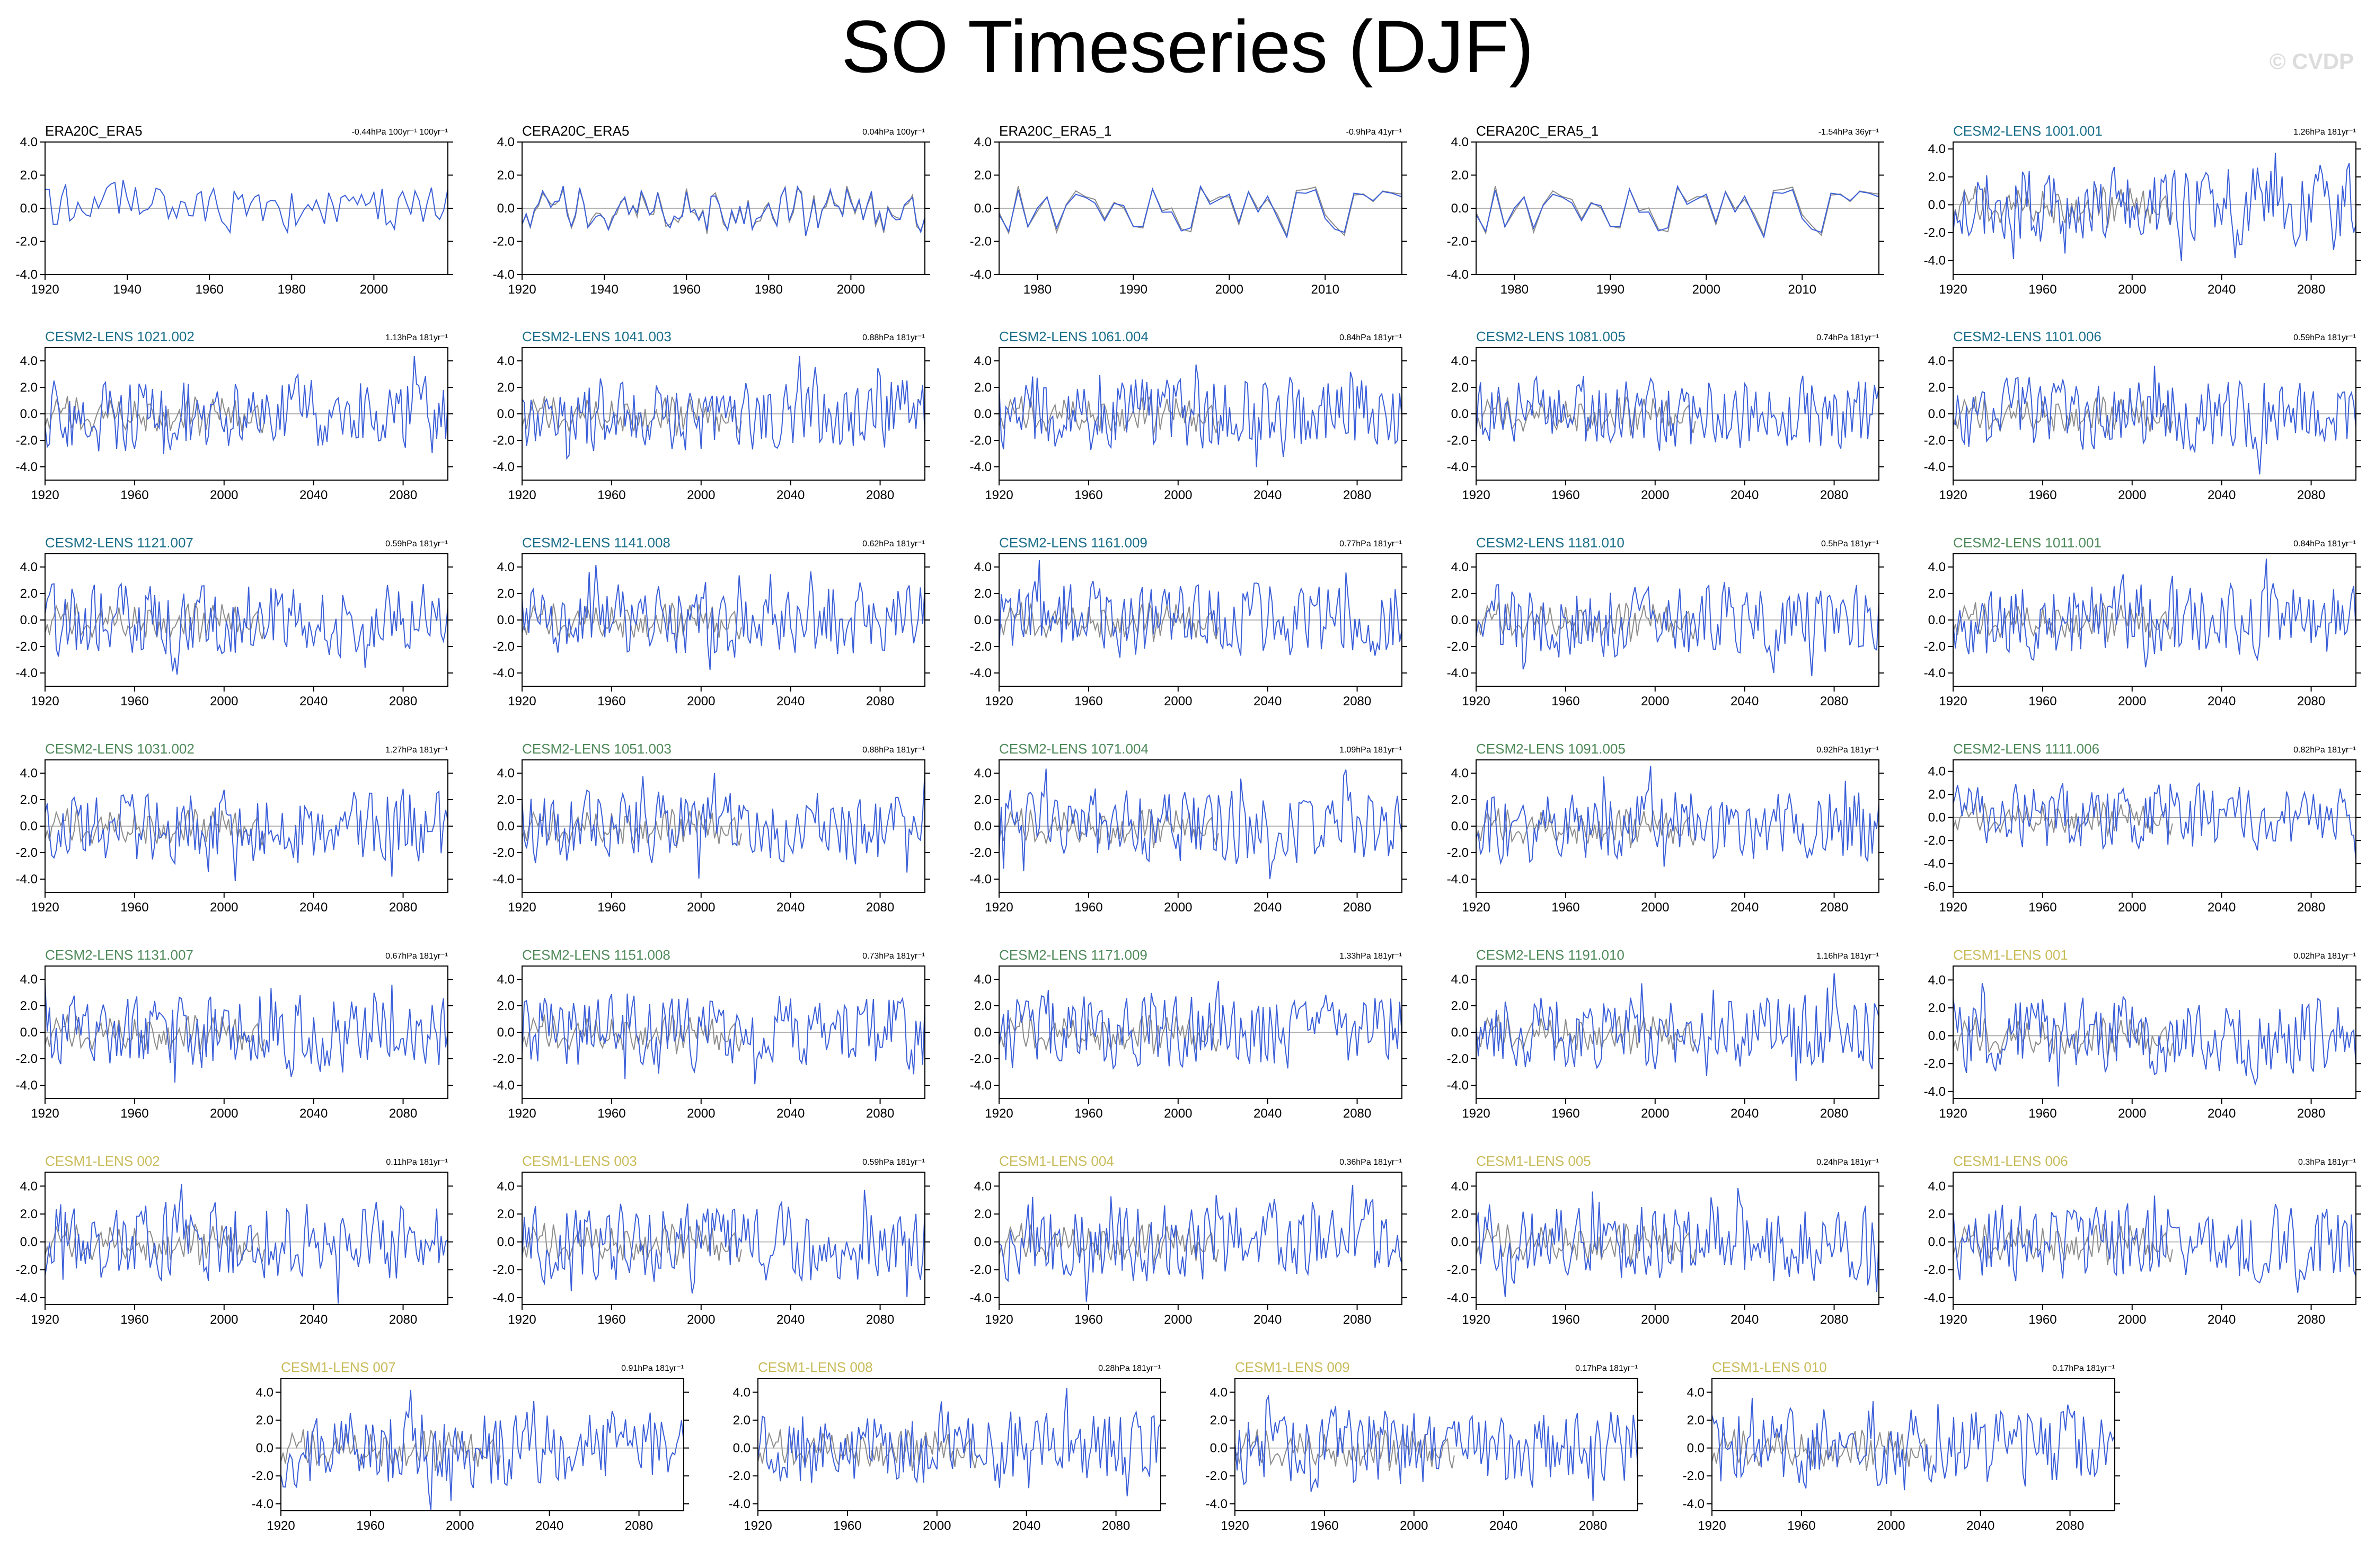 Image resolution: width=2375 pixels, height=1568 pixels. I want to click on panel-title: ERA20C_ERA5, so click(94, 131).